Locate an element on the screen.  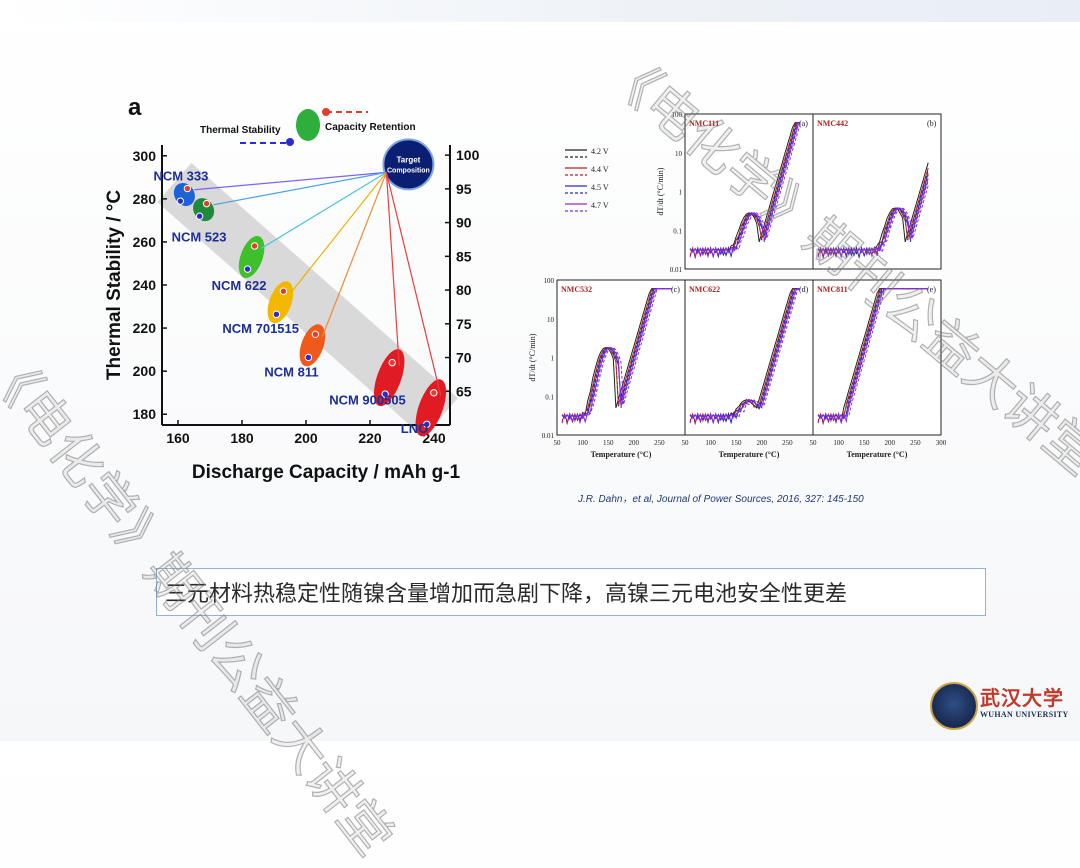
subplot-tag: (e) is located at coordinates (931, 289).